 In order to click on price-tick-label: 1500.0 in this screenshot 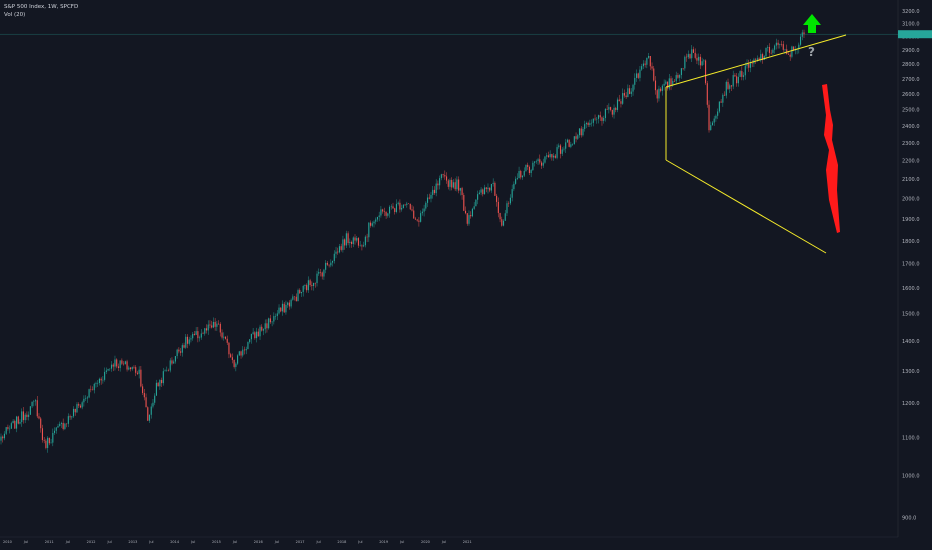, I will do `click(911, 315)`.